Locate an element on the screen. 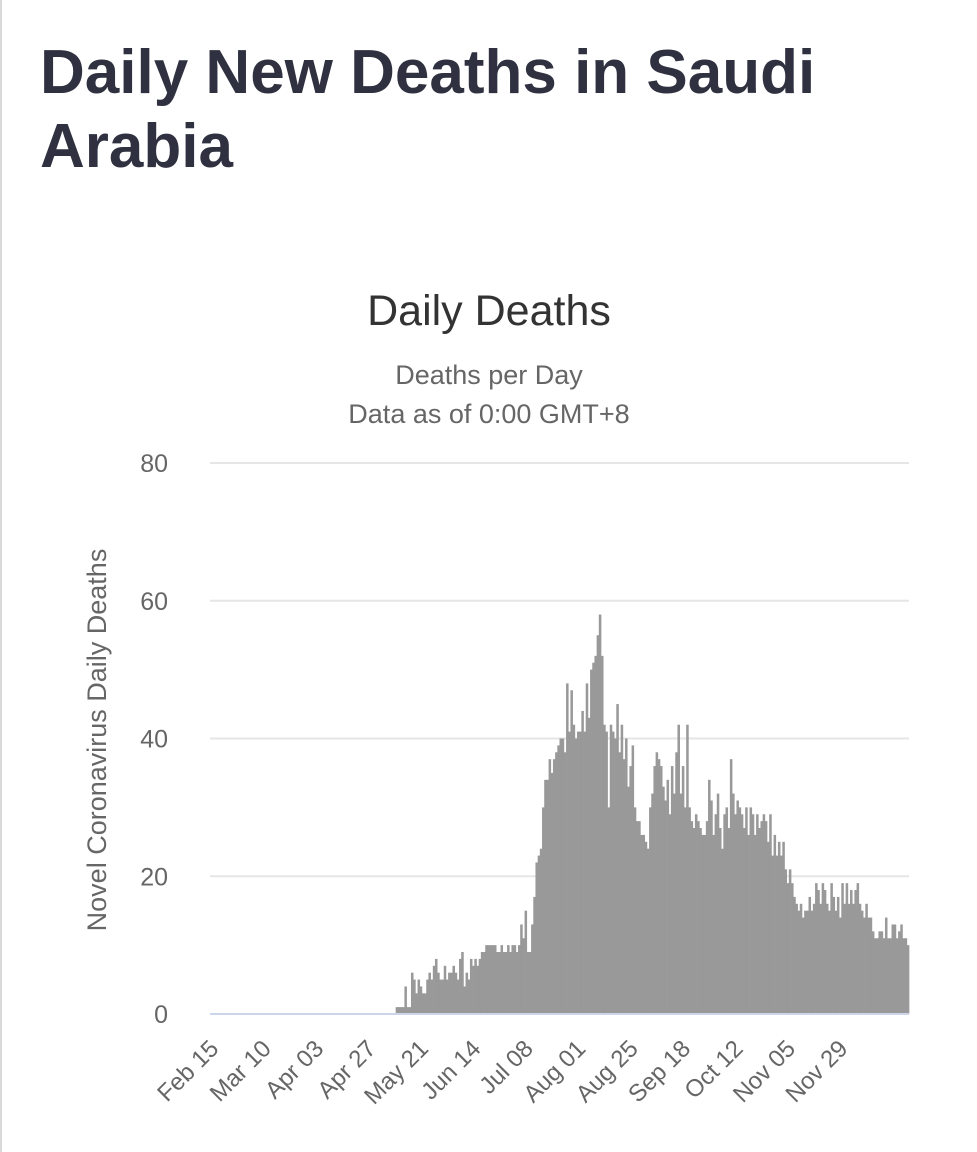 Image resolution: width=977 pixels, height=1152 pixels. y-tick-label: 40 is located at coordinates (154, 740).